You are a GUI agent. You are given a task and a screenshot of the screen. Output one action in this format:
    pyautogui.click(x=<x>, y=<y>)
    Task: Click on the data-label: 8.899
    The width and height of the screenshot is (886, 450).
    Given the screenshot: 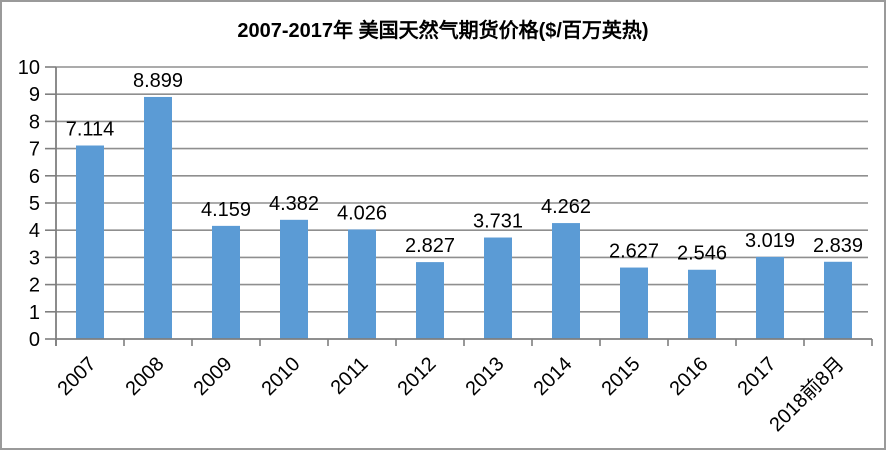 What is the action you would take?
    pyautogui.click(x=158, y=81)
    